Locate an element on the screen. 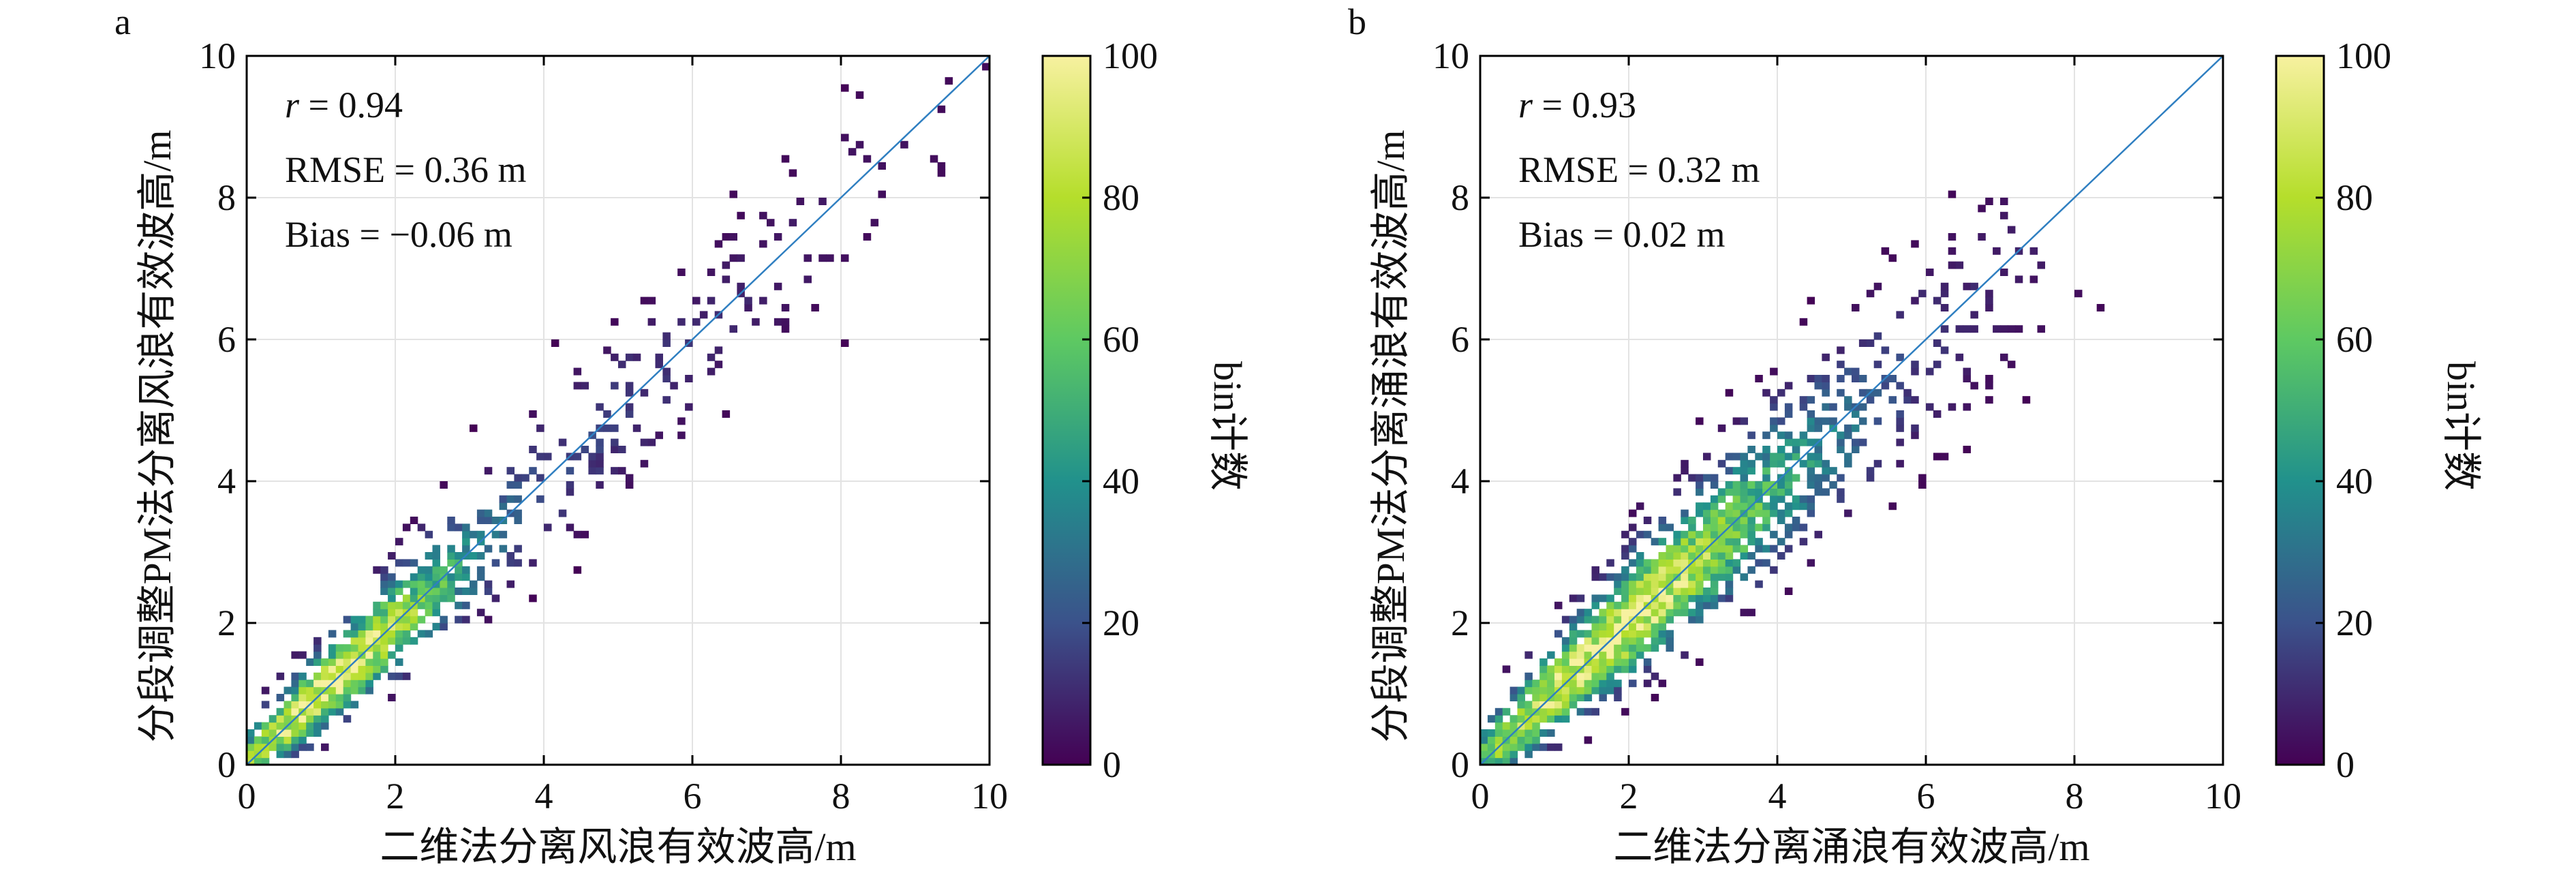 The image size is (2576, 869). colorbar-tick-label-a: 40 is located at coordinates (1121, 481).